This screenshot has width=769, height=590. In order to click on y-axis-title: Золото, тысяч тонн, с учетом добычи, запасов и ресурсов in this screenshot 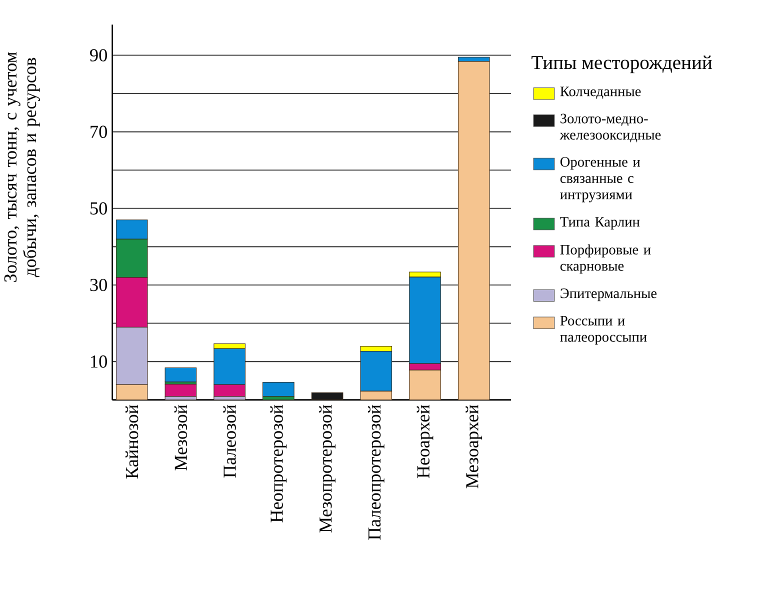, I will do `click(22, 167)`.